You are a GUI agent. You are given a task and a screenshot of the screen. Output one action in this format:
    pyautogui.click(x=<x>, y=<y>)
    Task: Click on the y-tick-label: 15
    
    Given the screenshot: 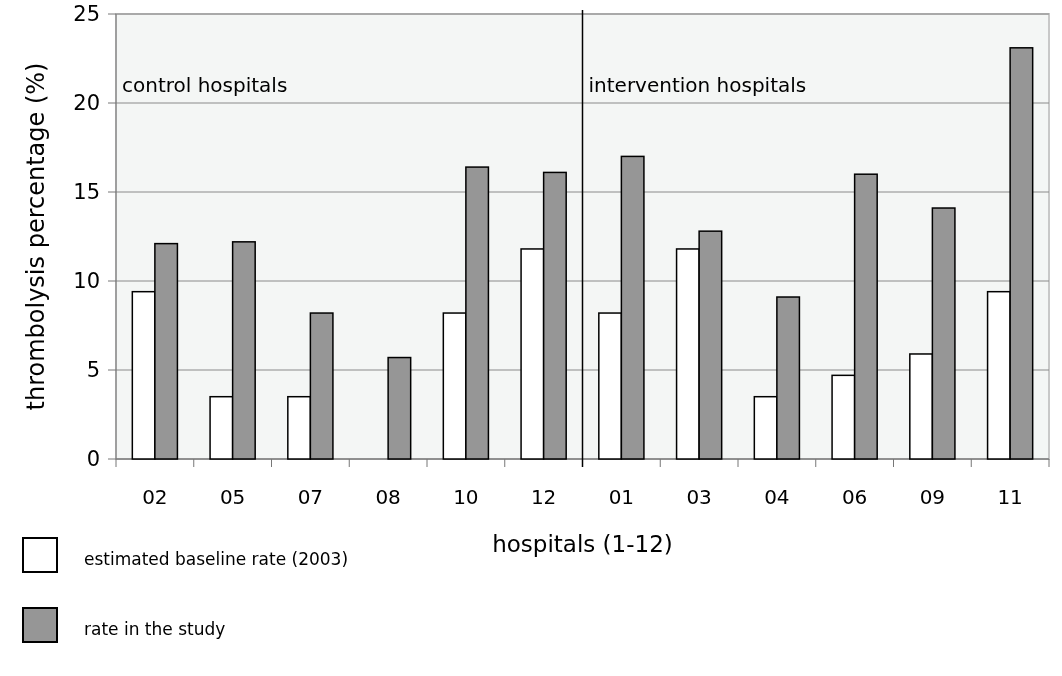 What is the action you would take?
    pyautogui.click(x=86, y=192)
    